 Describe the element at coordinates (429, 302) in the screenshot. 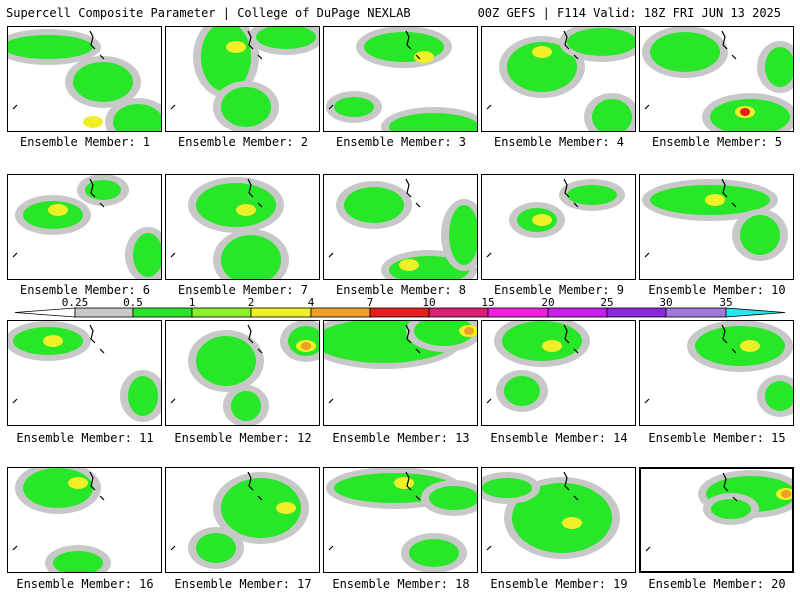

I see `colorbar-tick-label: 10` at that location.